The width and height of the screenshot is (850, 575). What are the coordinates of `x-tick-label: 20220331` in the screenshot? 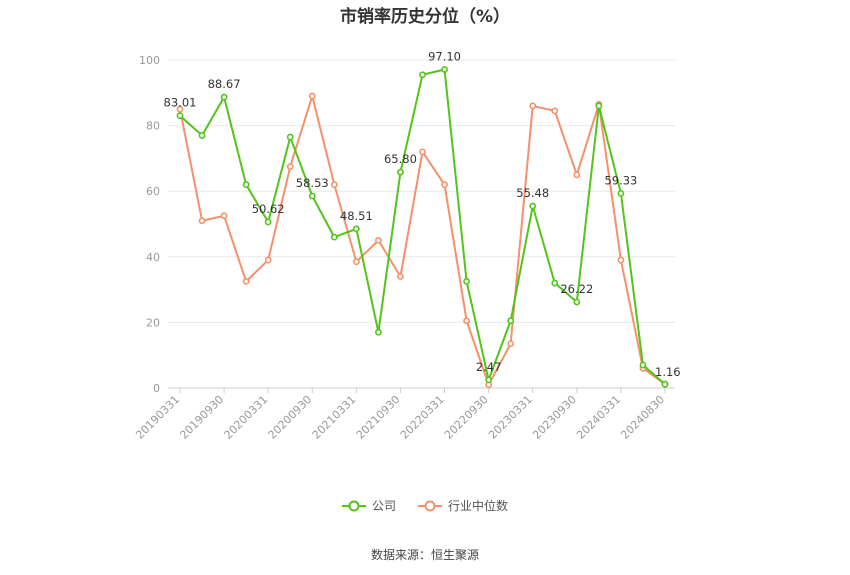 It's located at (422, 417).